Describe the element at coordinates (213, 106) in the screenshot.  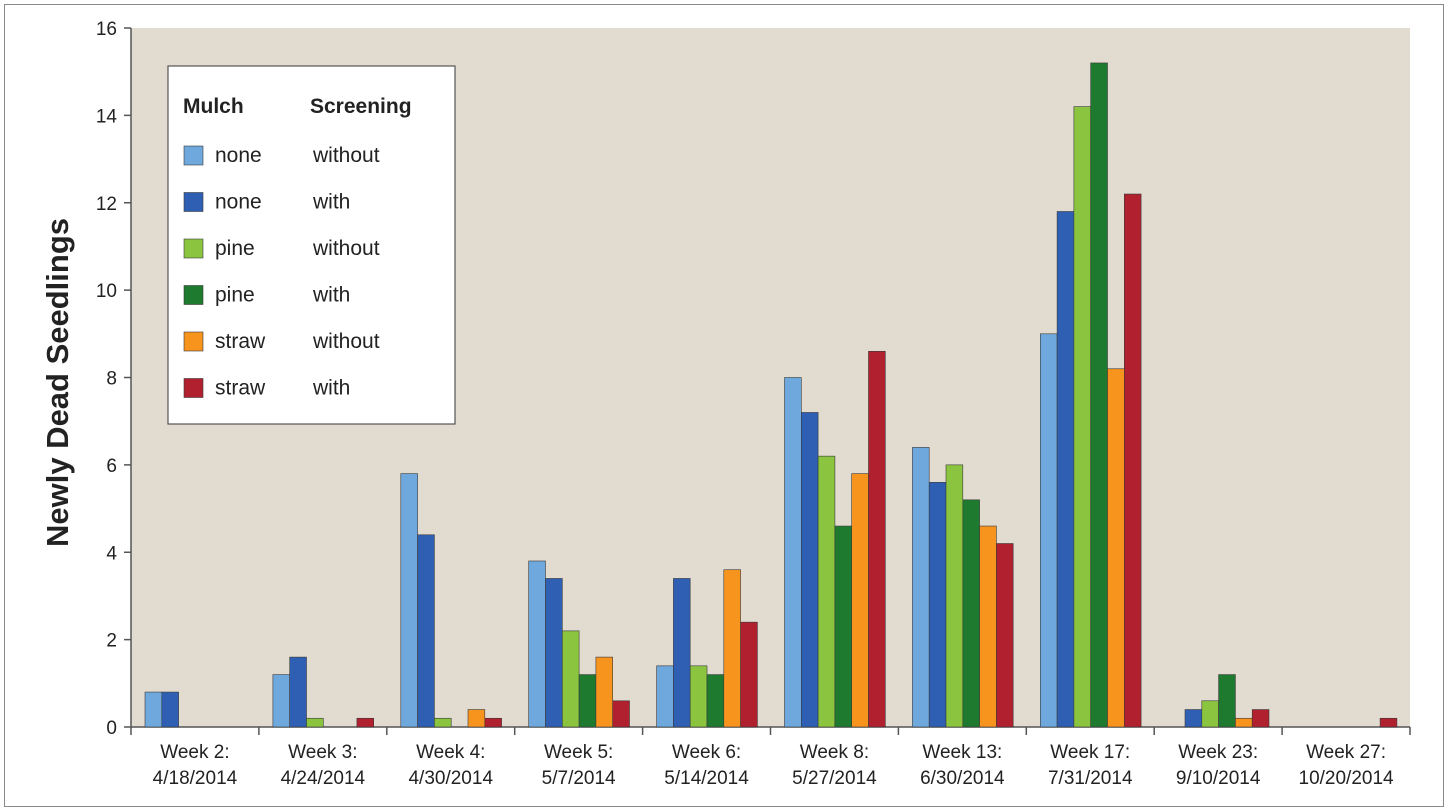
I see `legend-header-mulch: Mulch` at that location.